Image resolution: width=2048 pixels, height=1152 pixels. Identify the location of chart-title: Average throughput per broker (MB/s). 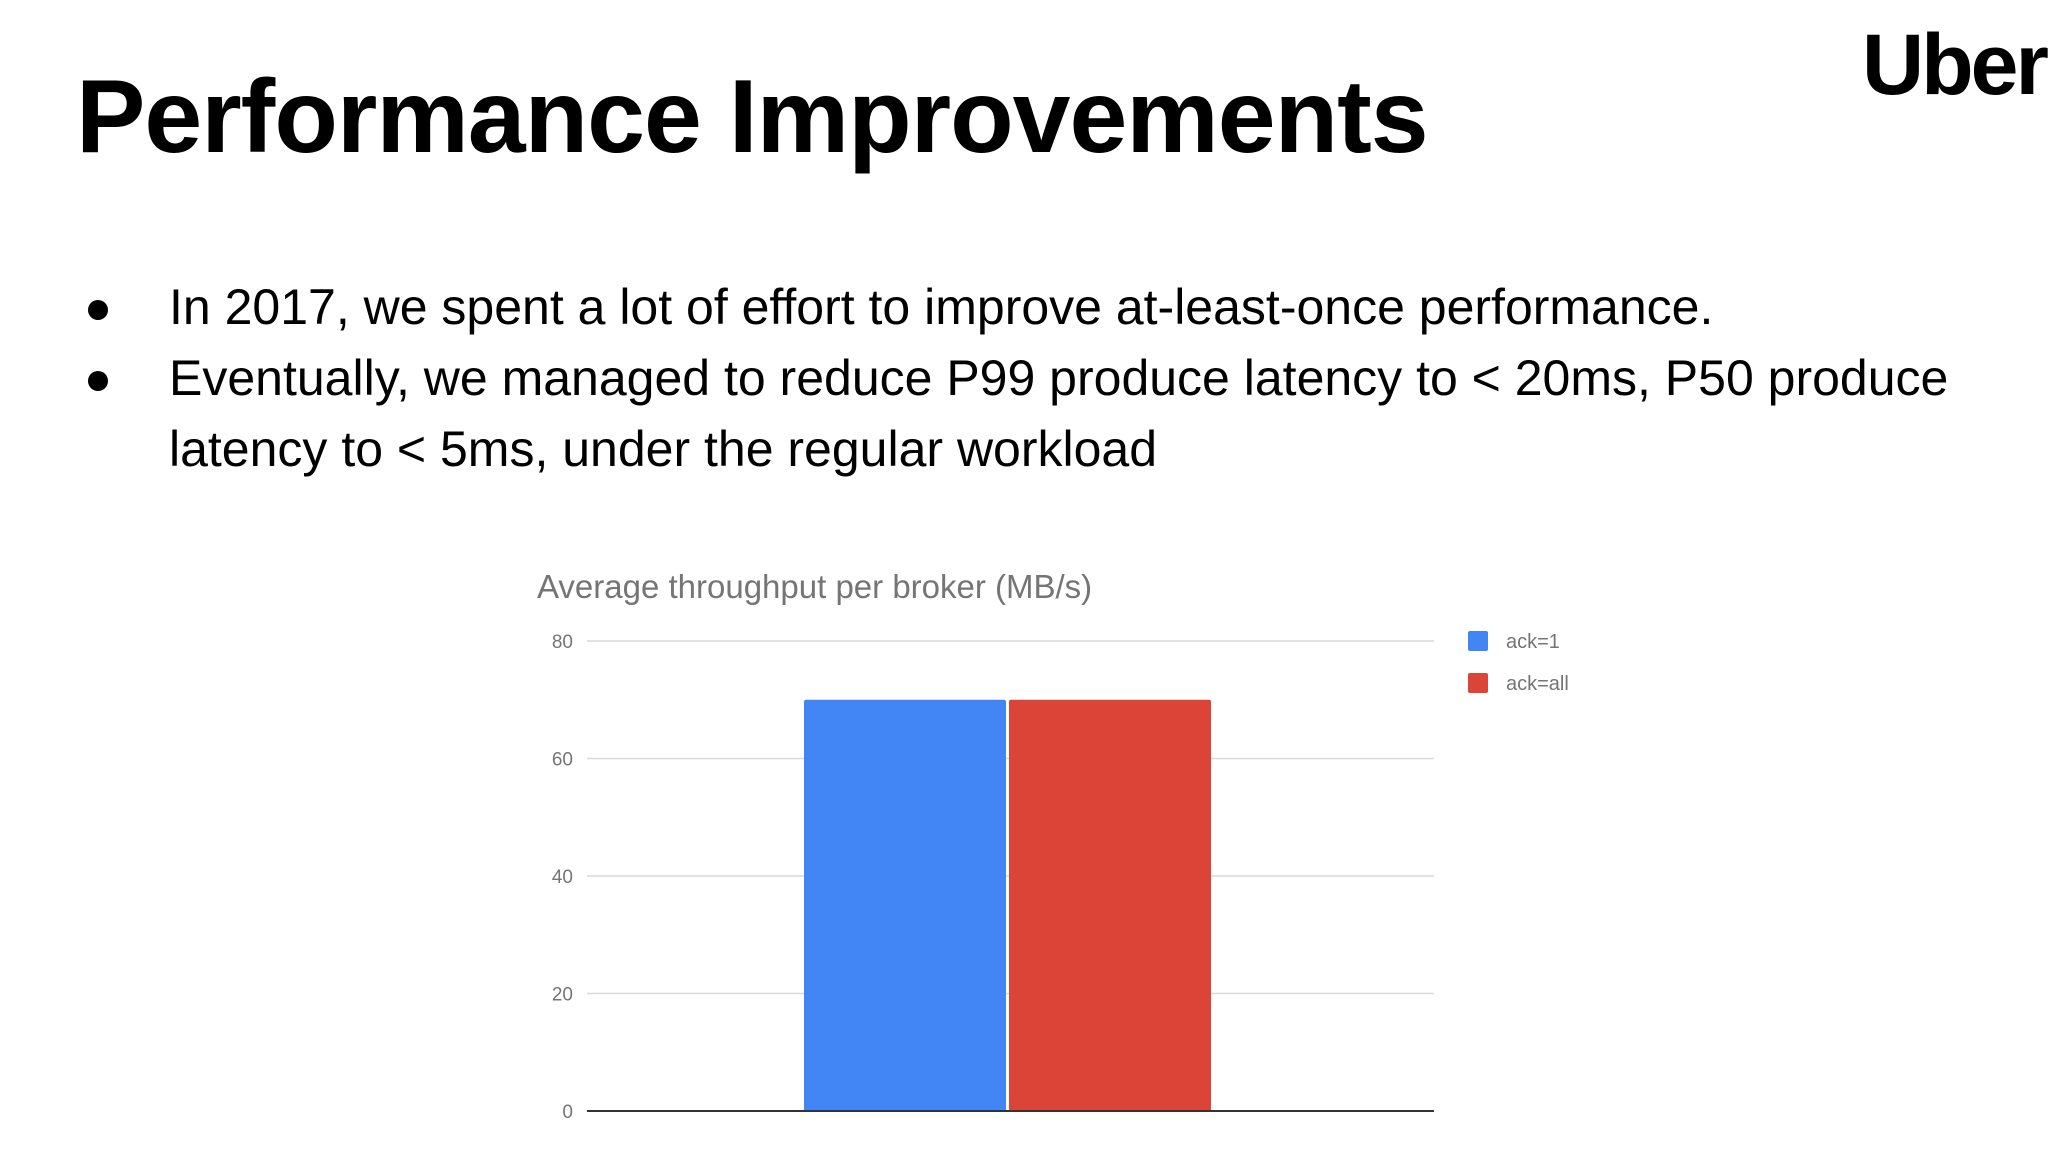
(814, 586).